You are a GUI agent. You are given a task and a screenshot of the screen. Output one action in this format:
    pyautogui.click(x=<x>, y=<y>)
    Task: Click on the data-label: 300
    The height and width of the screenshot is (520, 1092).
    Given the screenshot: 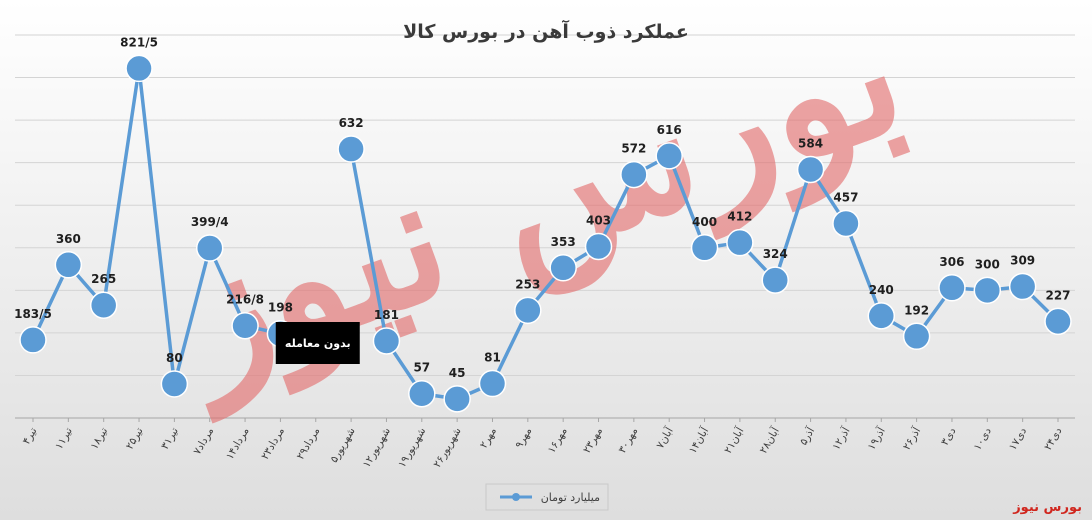 What is the action you would take?
    pyautogui.click(x=987, y=264)
    